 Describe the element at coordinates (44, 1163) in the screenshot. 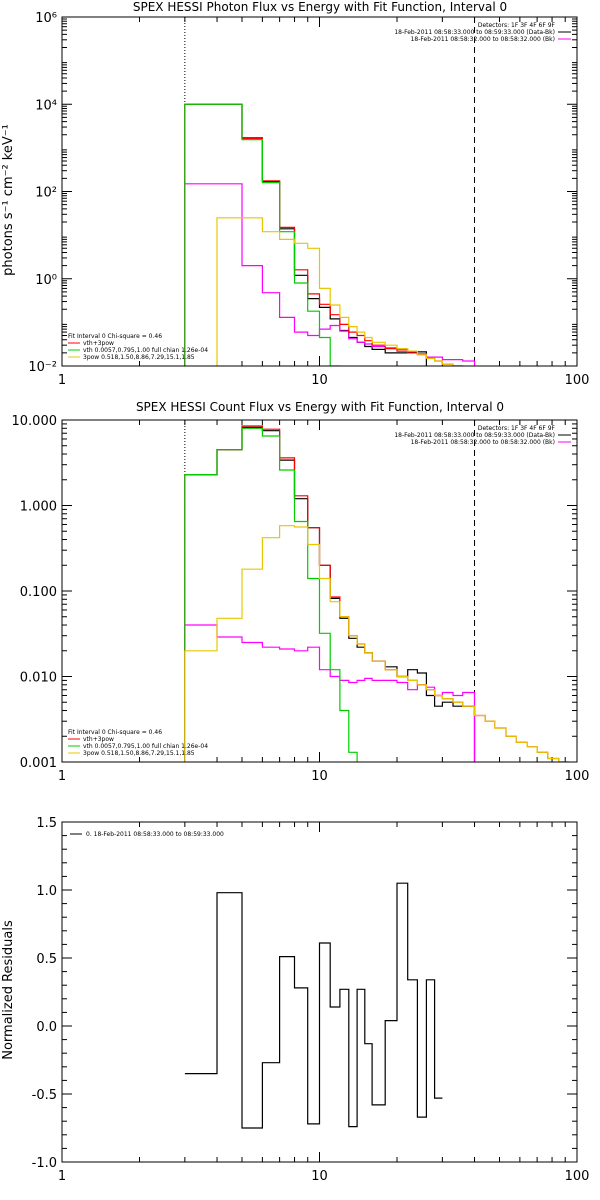

I see `y-tick-label: -1.0` at that location.